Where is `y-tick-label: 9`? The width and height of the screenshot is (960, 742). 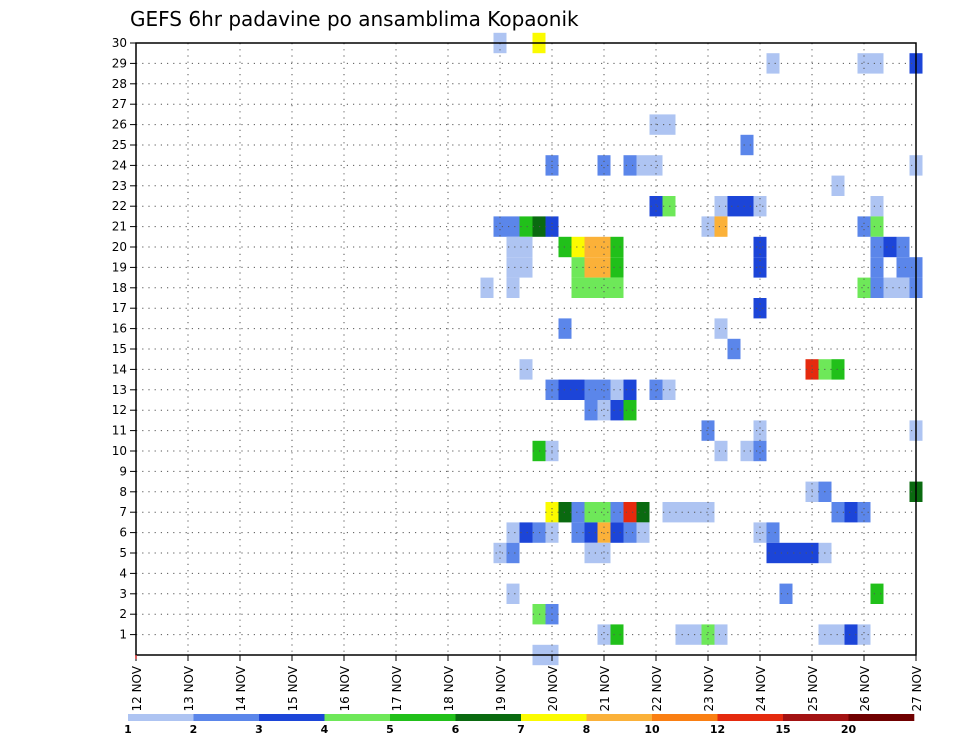
y-tick-label: 9 is located at coordinates (123, 471).